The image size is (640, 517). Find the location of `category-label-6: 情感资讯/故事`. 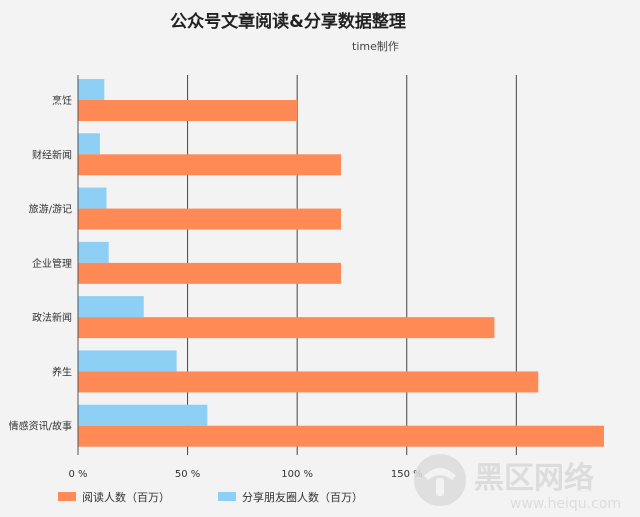

category-label-6: 情感资讯/故事 is located at coordinates (40, 426).